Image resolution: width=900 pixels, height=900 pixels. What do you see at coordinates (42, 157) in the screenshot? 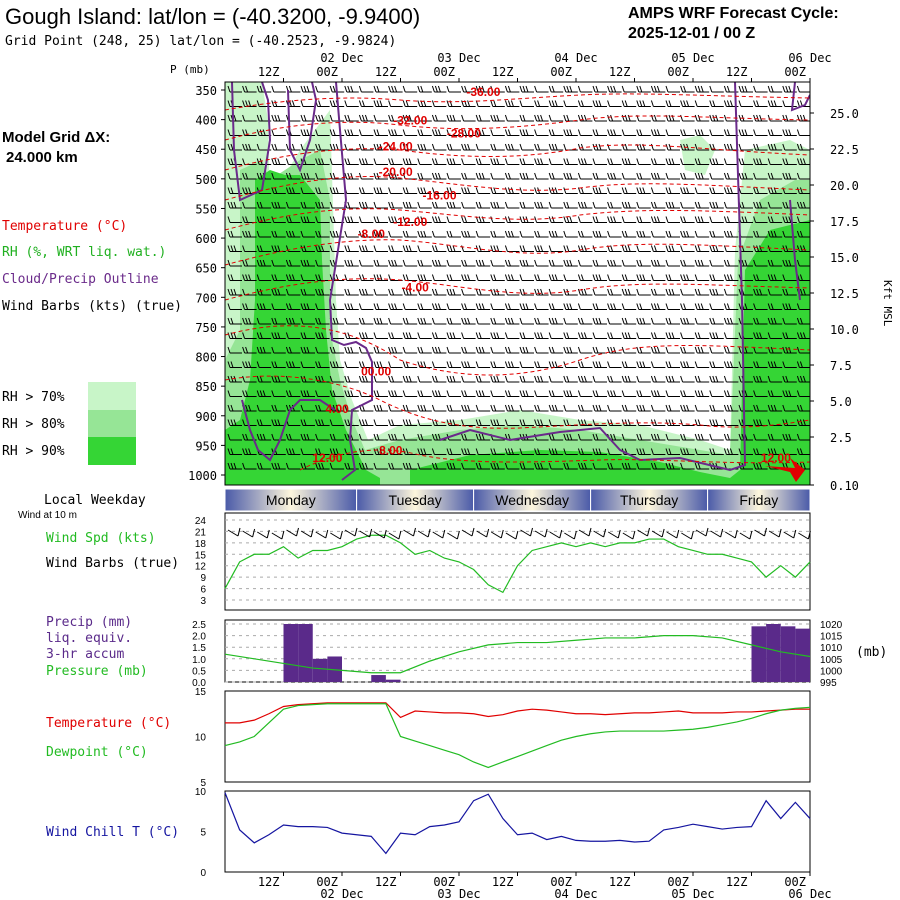
I see `model-grid-value: 24.000 km` at bounding box center [42, 157].